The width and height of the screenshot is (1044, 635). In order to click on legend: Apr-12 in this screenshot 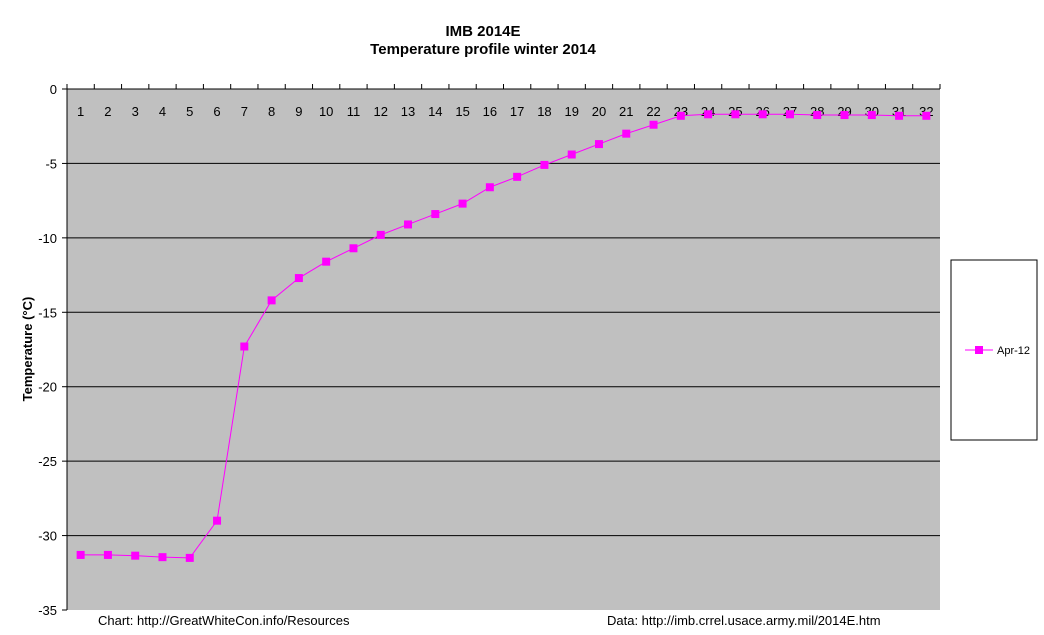, I will do `click(994, 350)`.